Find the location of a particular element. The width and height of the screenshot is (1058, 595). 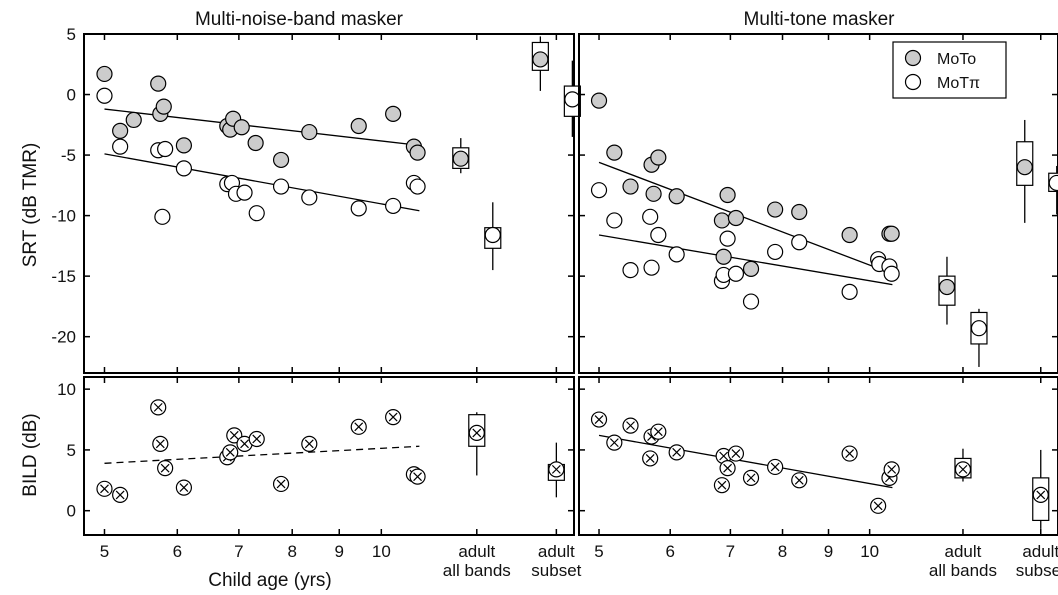

y-tick-label: -20 is located at coordinates (63, 337).